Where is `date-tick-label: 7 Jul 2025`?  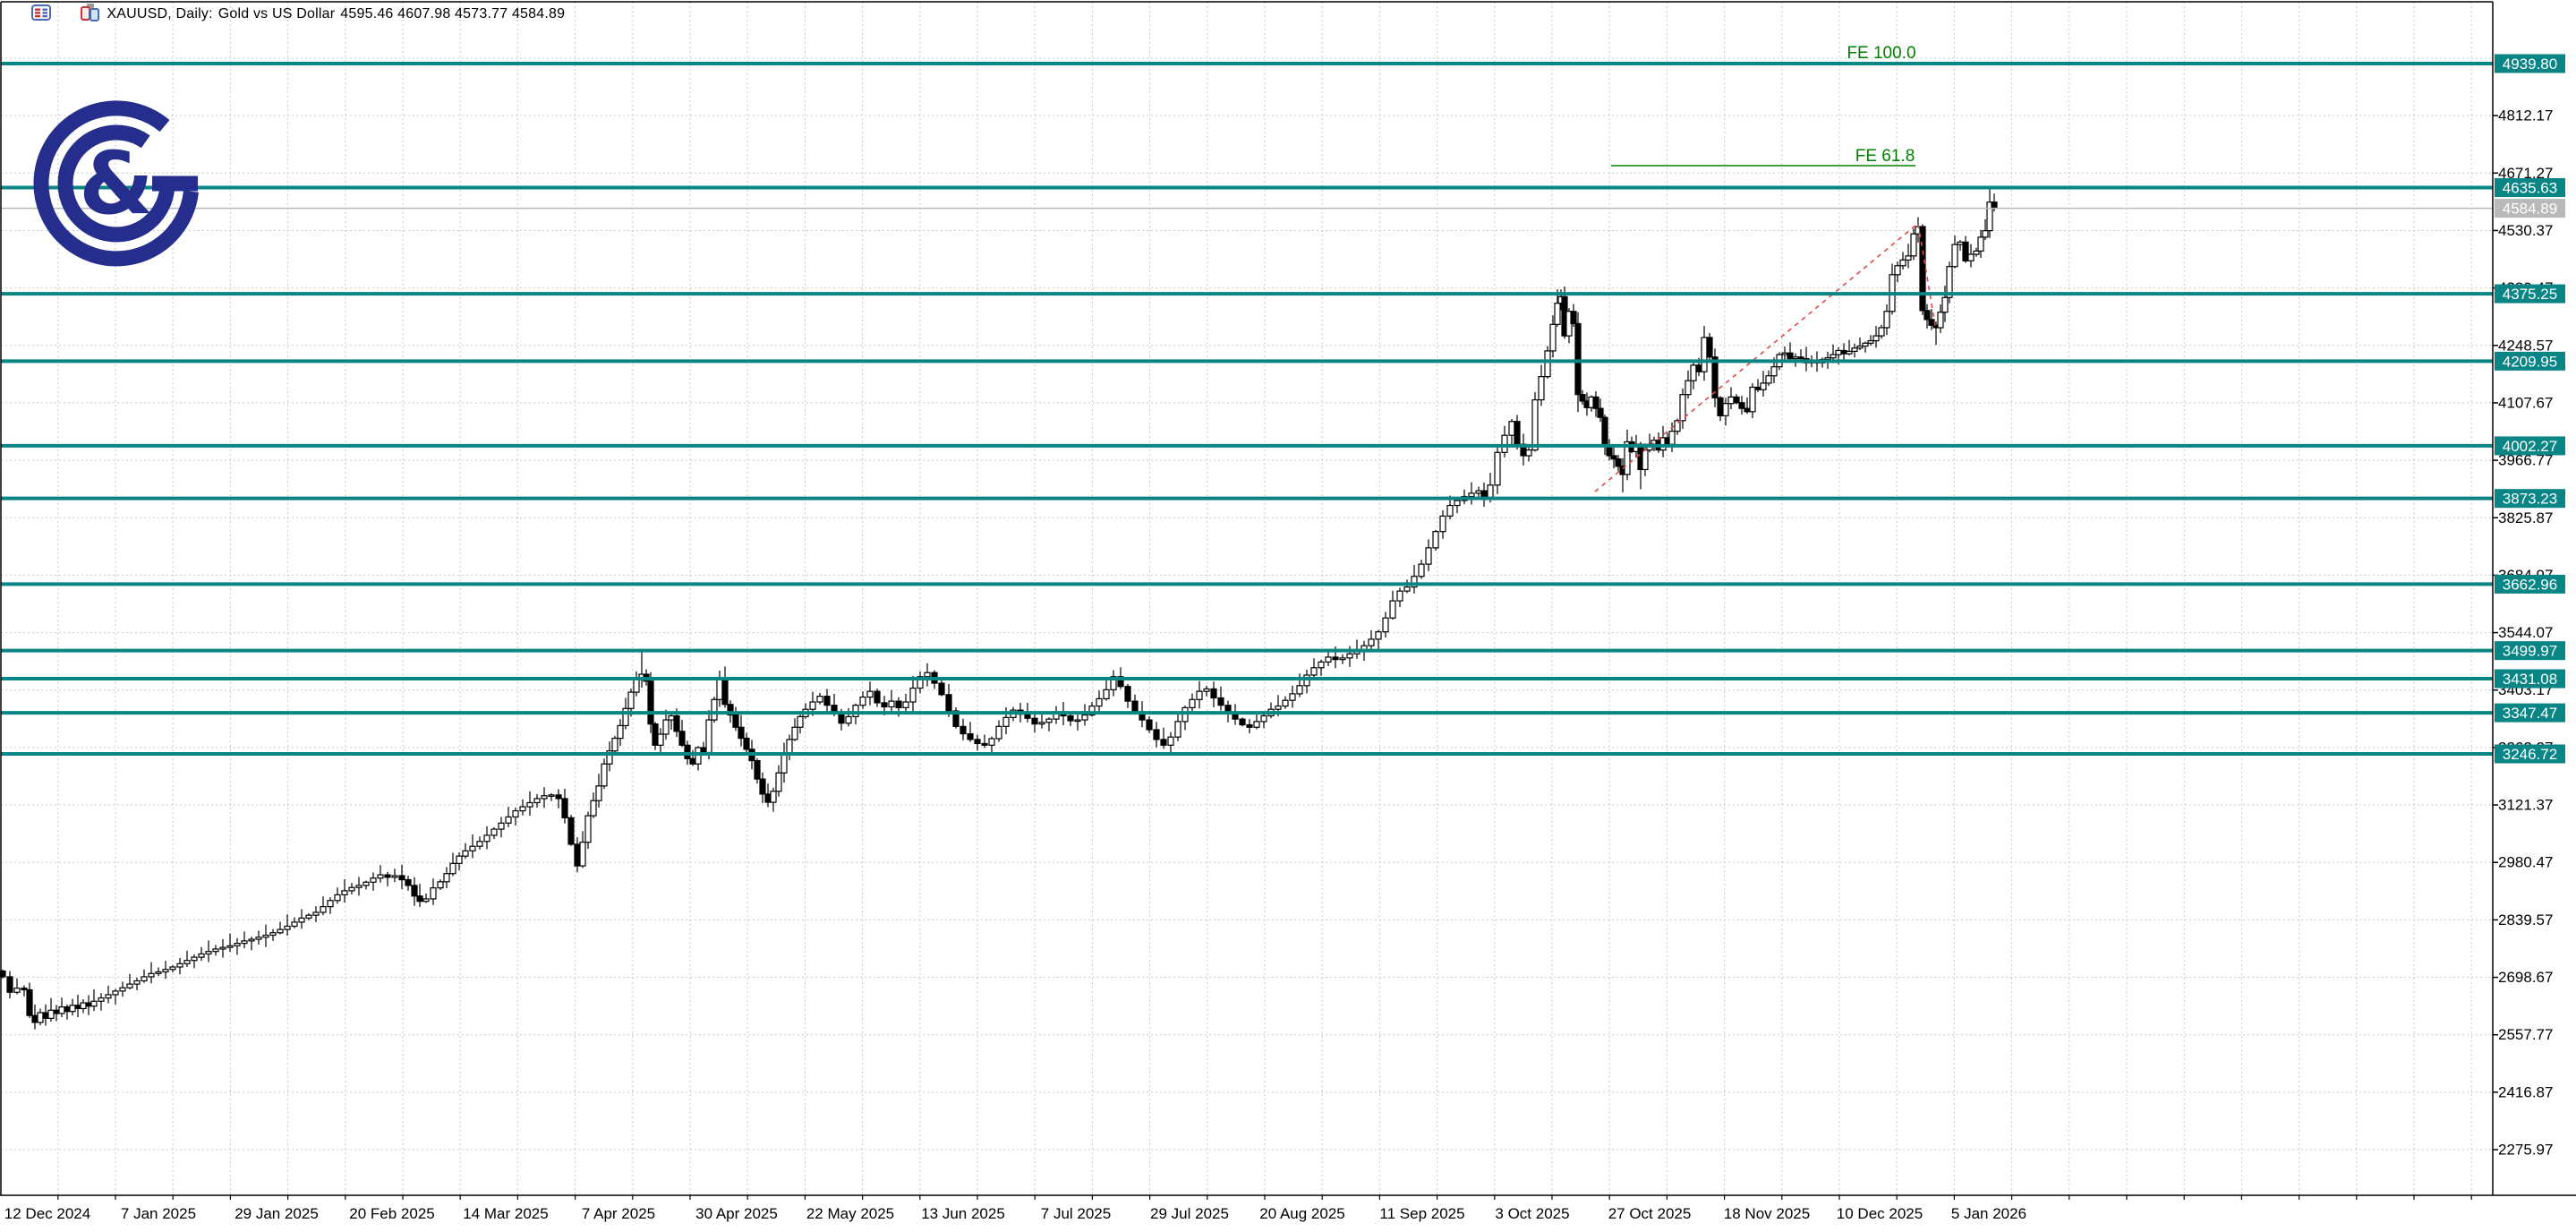 date-tick-label: 7 Jul 2025 is located at coordinates (1076, 1213).